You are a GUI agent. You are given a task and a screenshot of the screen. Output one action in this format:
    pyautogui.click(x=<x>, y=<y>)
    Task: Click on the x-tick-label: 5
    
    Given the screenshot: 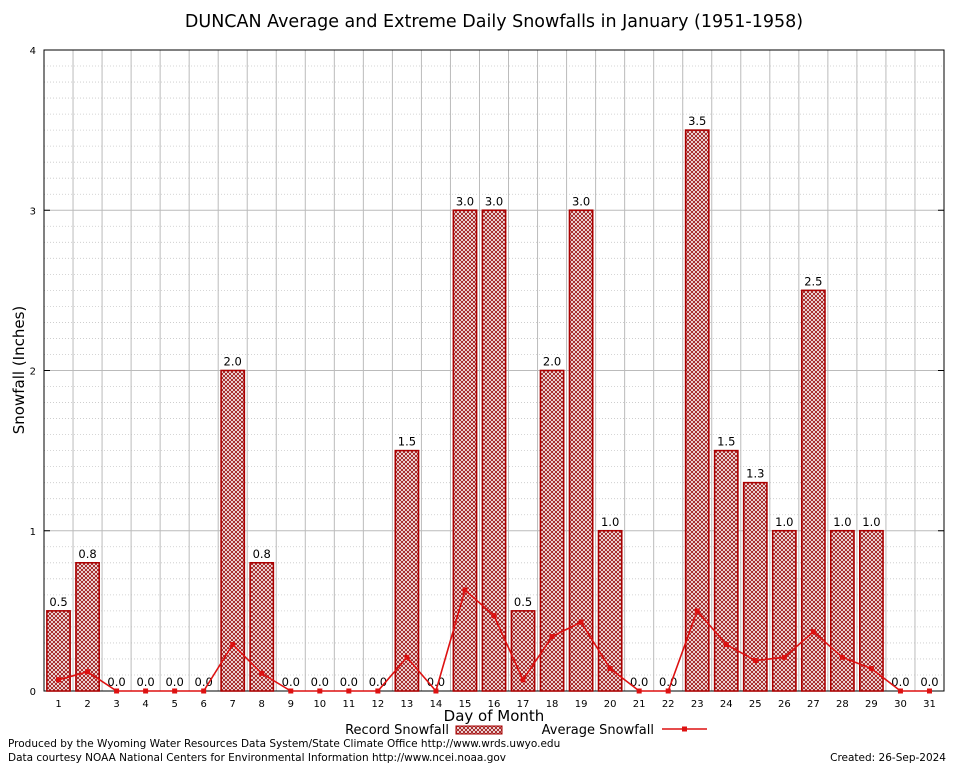 What is the action you would take?
    pyautogui.click(x=174, y=704)
    